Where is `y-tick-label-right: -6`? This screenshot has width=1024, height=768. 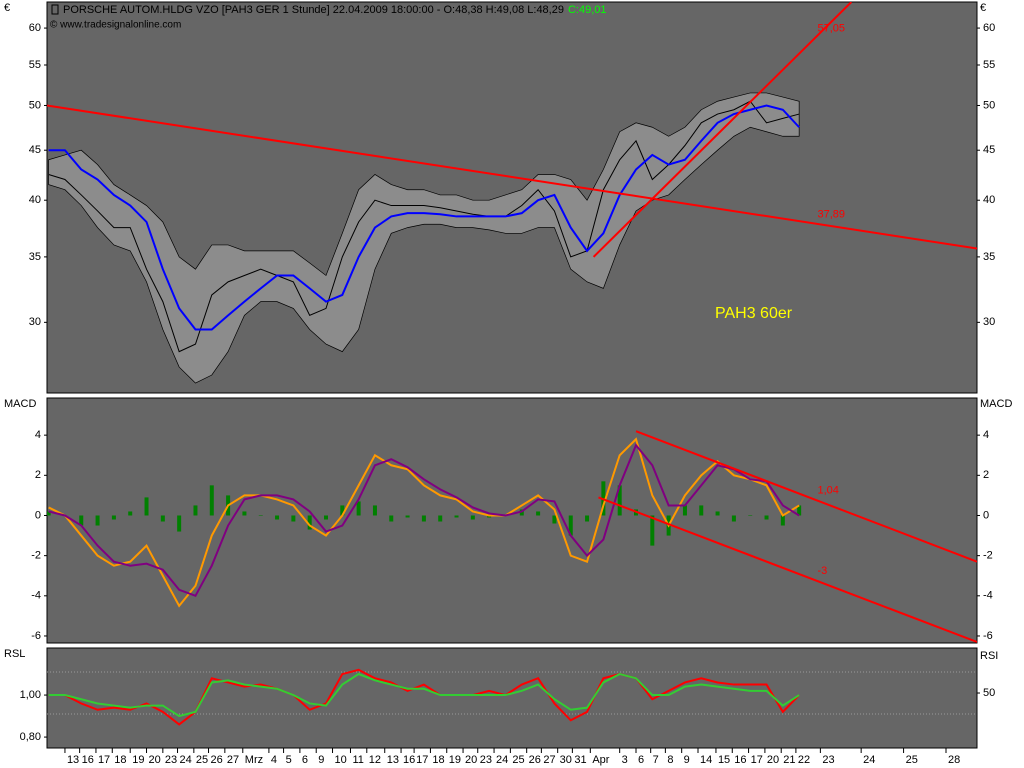
y-tick-label-right: -6 is located at coordinates (988, 636).